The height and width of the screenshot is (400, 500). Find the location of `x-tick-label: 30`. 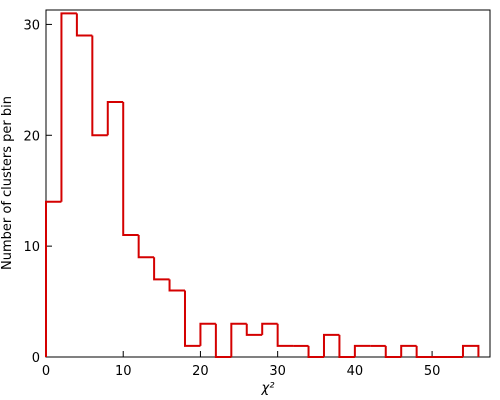

x-tick-label: 30 is located at coordinates (277, 371).